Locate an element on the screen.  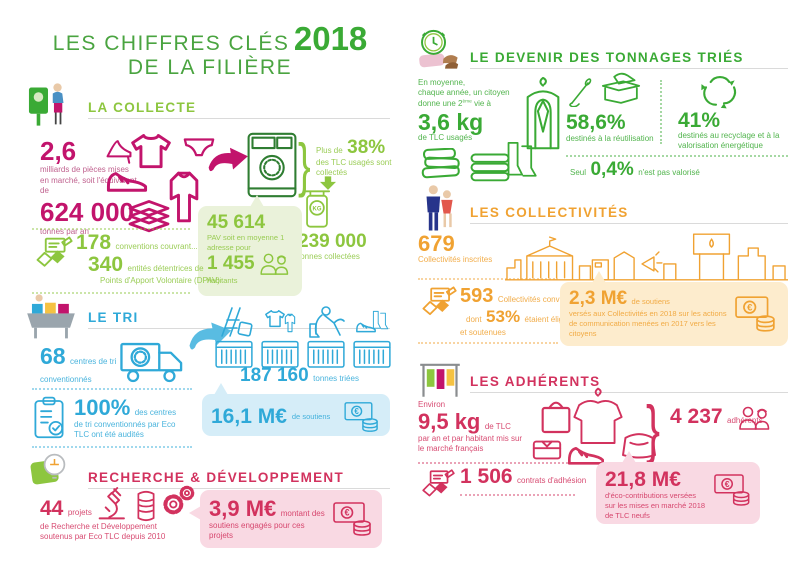
shoebox-icon is located at coordinates (621, 87).